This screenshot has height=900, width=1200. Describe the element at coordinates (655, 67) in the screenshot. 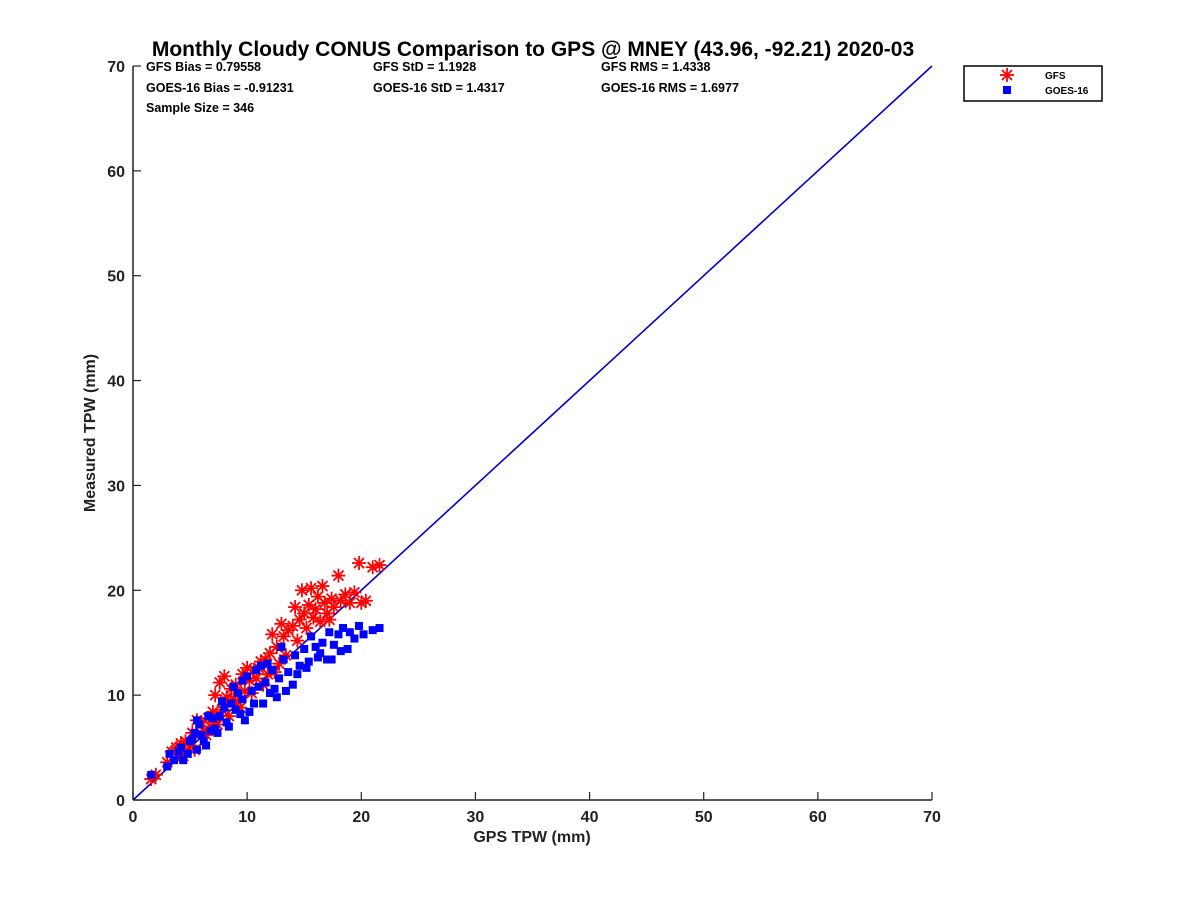

I see `gfs-rms-text: GFS RMS = 1.4338` at that location.